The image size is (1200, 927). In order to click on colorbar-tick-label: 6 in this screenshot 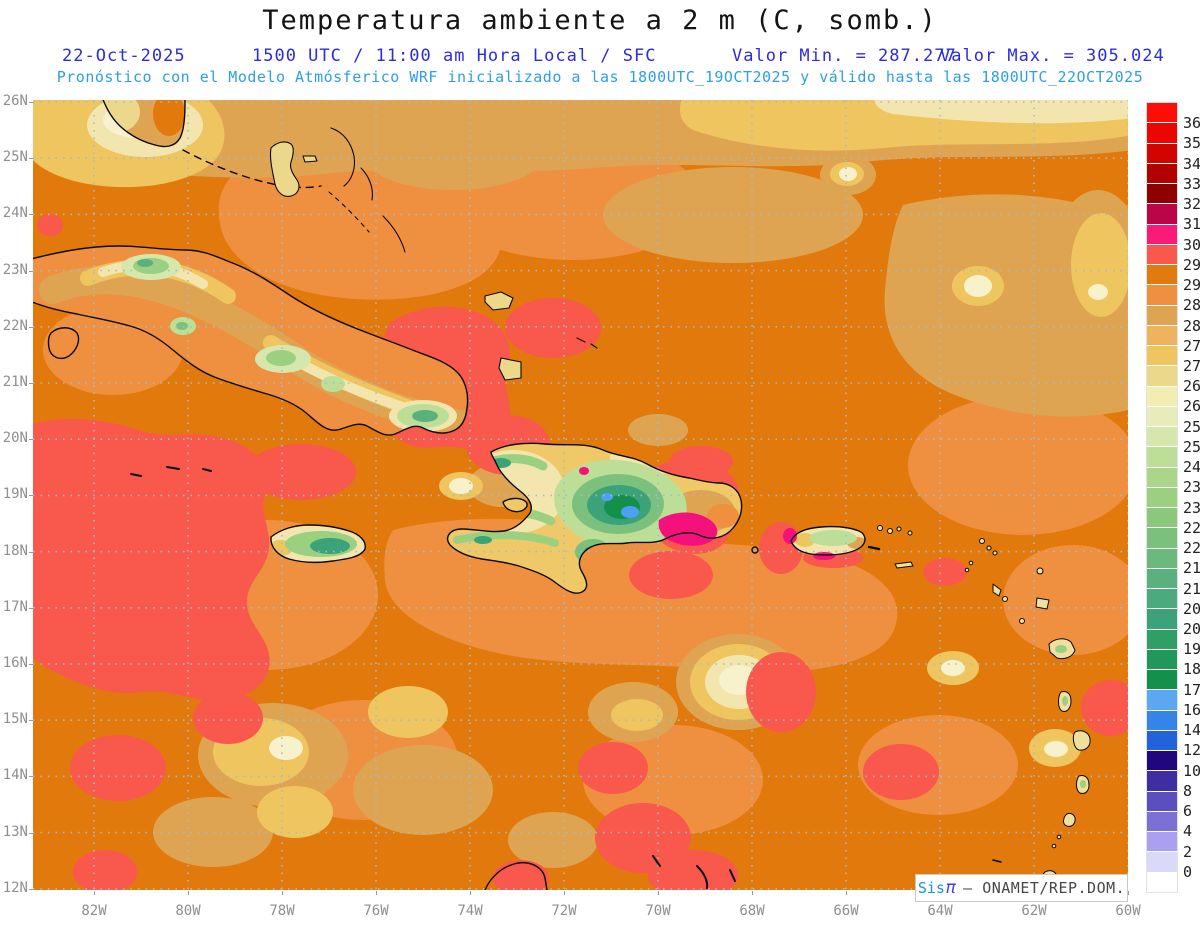, I will do `click(1188, 811)`.